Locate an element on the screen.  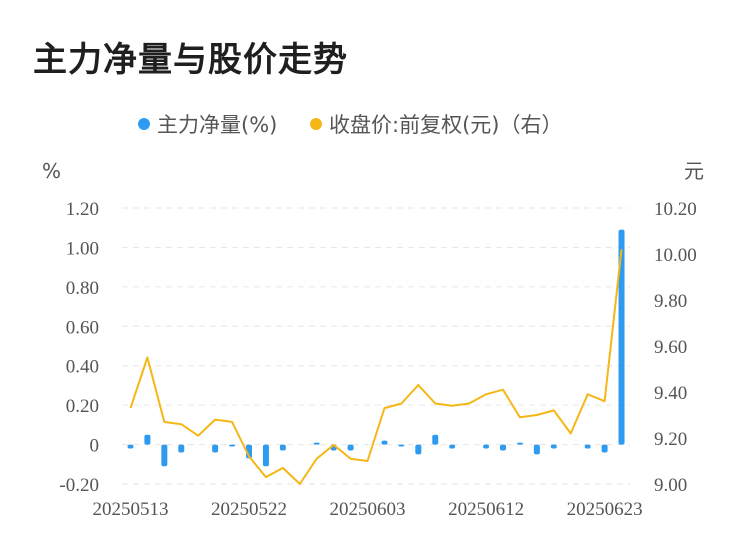
left-tick-label: 0.60 is located at coordinates (82, 327).